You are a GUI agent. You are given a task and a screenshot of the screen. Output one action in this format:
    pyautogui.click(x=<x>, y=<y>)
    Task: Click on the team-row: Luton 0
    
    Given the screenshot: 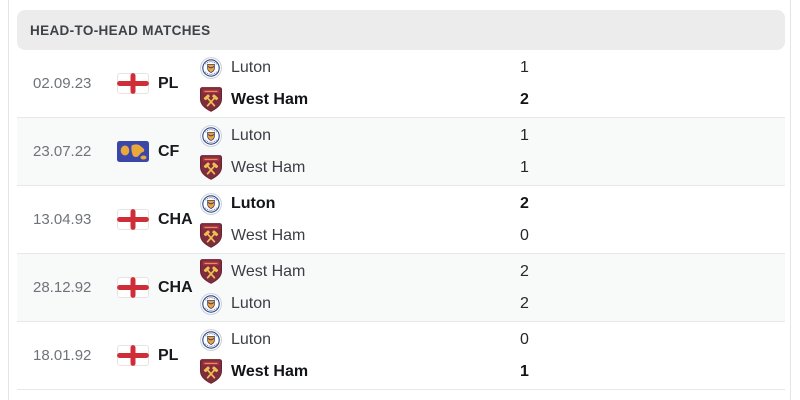 What is the action you would take?
    pyautogui.click(x=492, y=340)
    